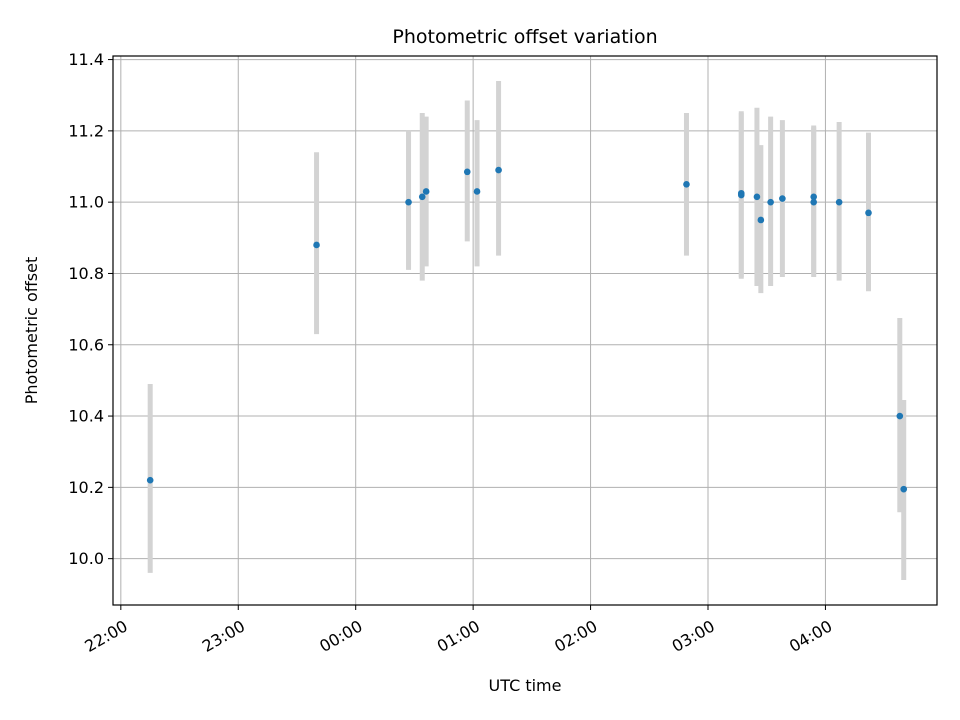 The width and height of the screenshot is (960, 720). Describe the element at coordinates (31, 331) in the screenshot. I see `y-axis-label: Photometric offset` at that location.